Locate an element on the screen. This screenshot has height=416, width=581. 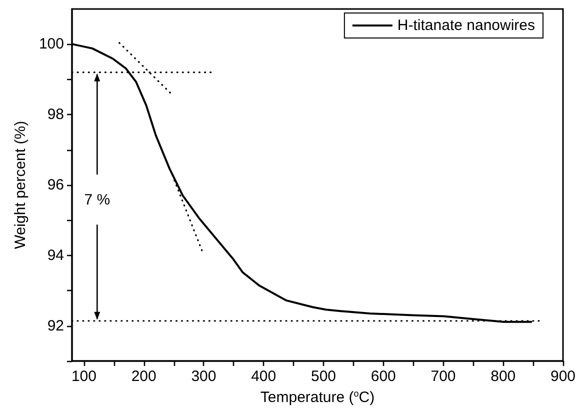
x-tick-label: 800 is located at coordinates (503, 376).